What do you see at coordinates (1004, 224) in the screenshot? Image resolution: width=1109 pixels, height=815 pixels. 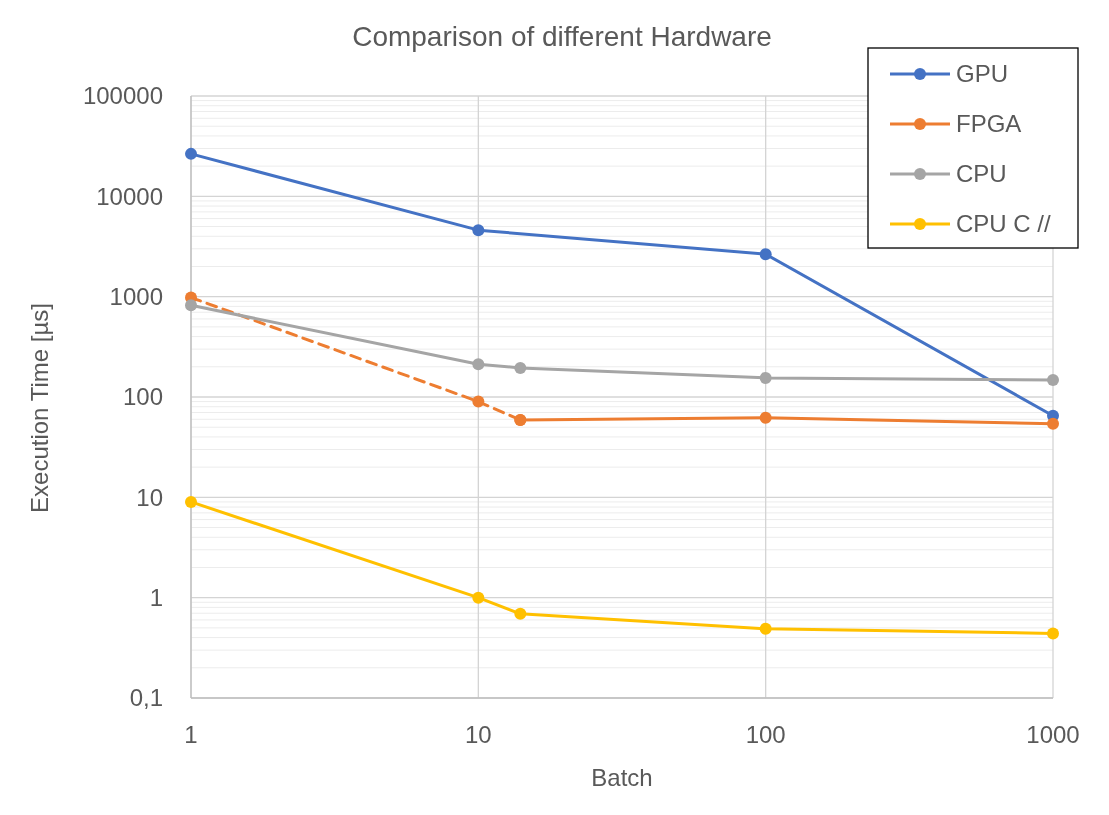 I see `legend-label: CPU C //` at bounding box center [1004, 224].